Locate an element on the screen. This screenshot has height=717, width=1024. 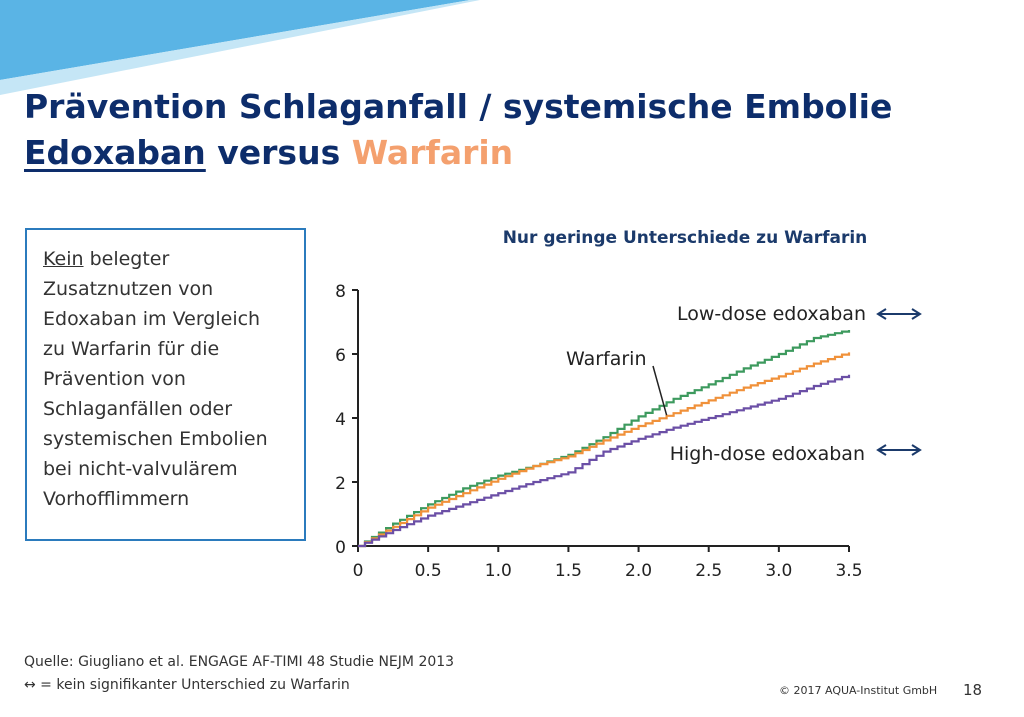
info-line: systemischen Embolien is located at coordinates (155, 439).